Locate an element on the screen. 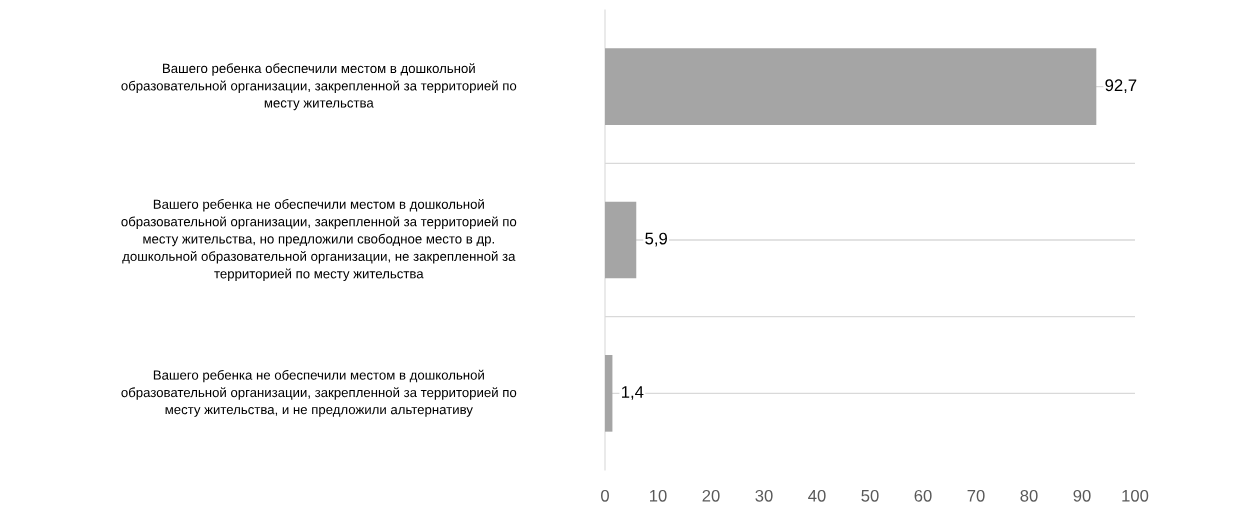 The image size is (1243, 519). x-tick-label: 100 is located at coordinates (1135, 495).